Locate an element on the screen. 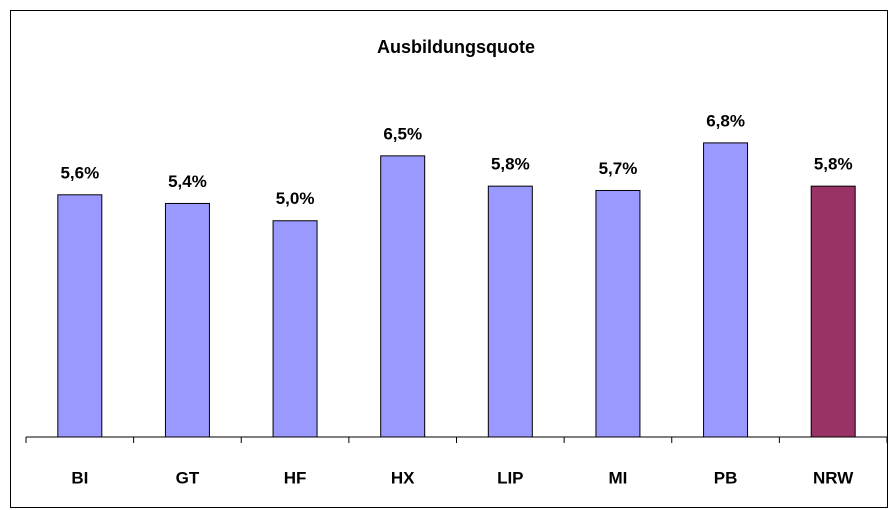 The image size is (893, 510). value-label: 5,7% is located at coordinates (618, 168).